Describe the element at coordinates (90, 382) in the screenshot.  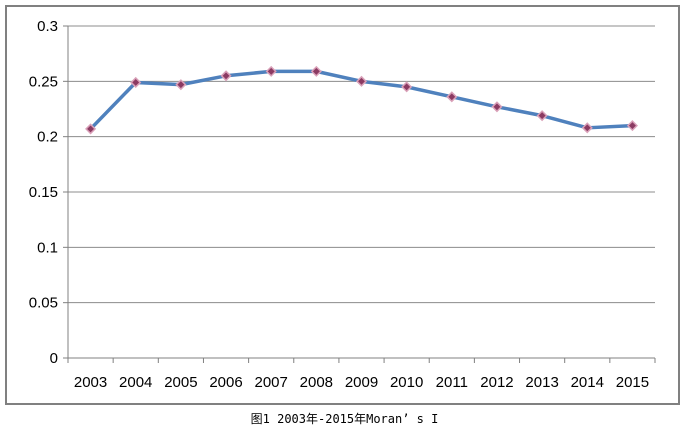
I see `x-tick-label: 2003` at that location.